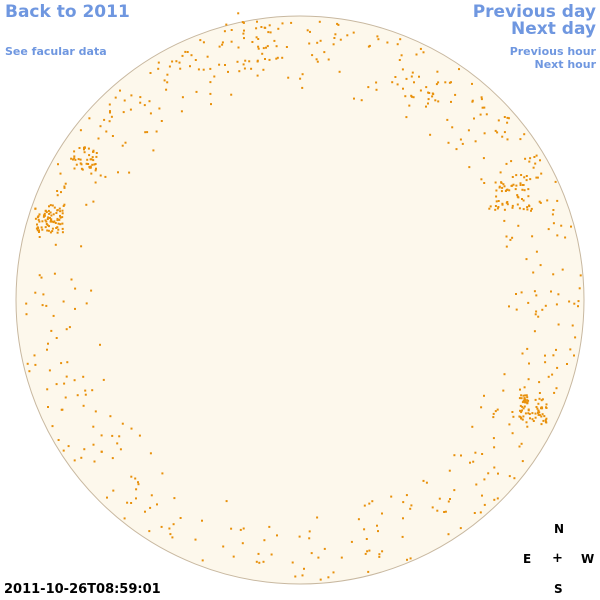 The height and width of the screenshot is (600, 600). What do you see at coordinates (56, 51) in the screenshot?
I see `see-facular-data-link: See facular data` at bounding box center [56, 51].